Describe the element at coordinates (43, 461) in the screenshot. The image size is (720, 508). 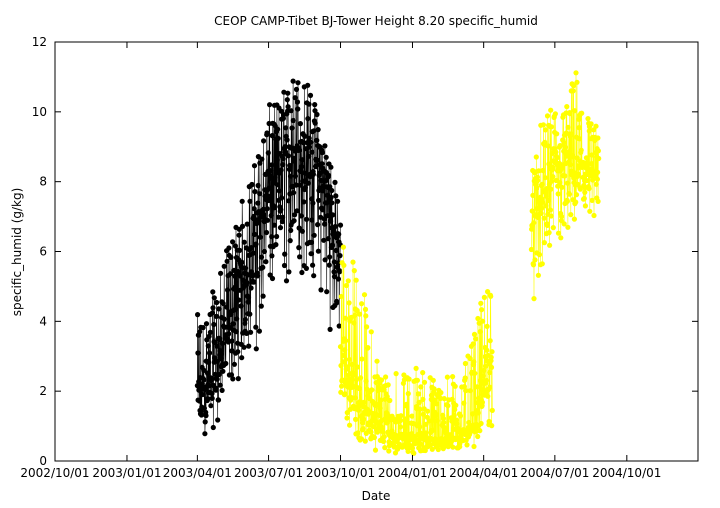
I see `y-tick-label: 0` at that location.